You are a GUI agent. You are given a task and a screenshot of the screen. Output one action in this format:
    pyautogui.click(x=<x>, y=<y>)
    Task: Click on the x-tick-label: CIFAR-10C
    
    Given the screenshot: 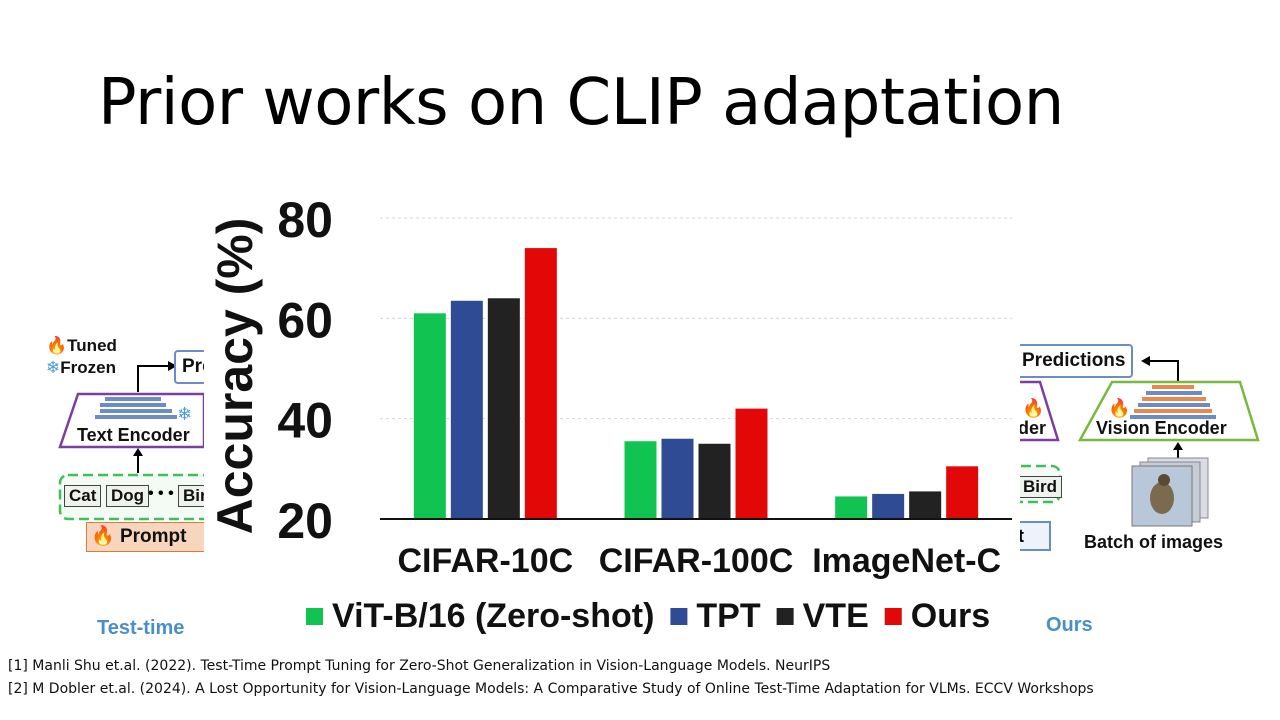 What is the action you would take?
    pyautogui.click(x=485, y=561)
    